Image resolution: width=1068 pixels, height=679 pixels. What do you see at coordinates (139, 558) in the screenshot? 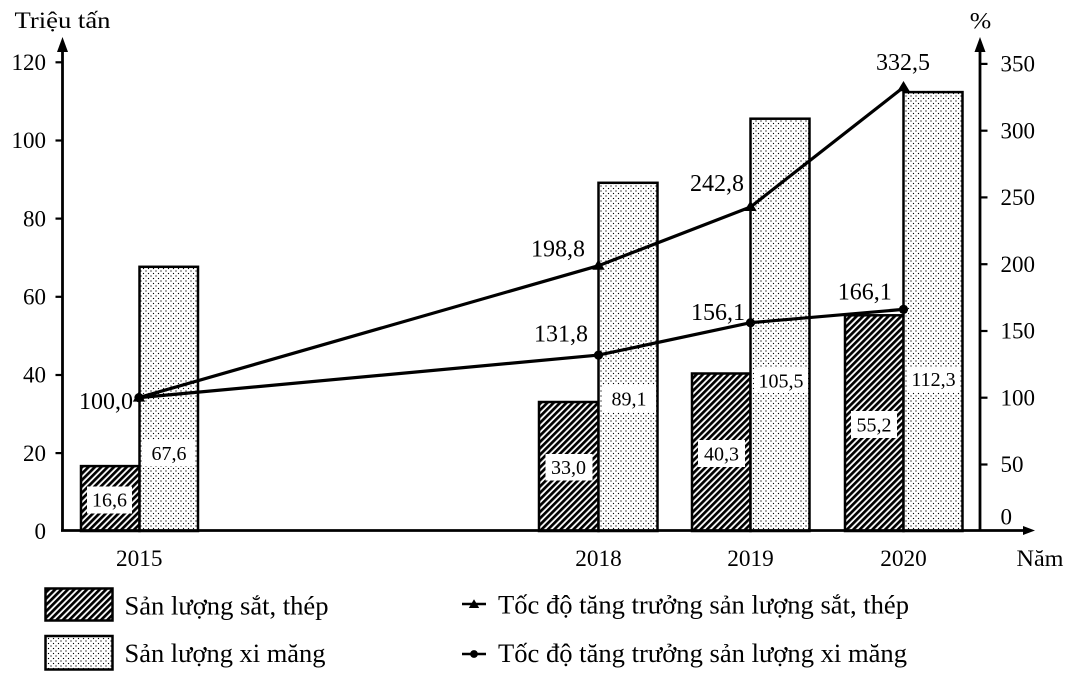
I see `svg-text: 2015` at bounding box center [139, 558].